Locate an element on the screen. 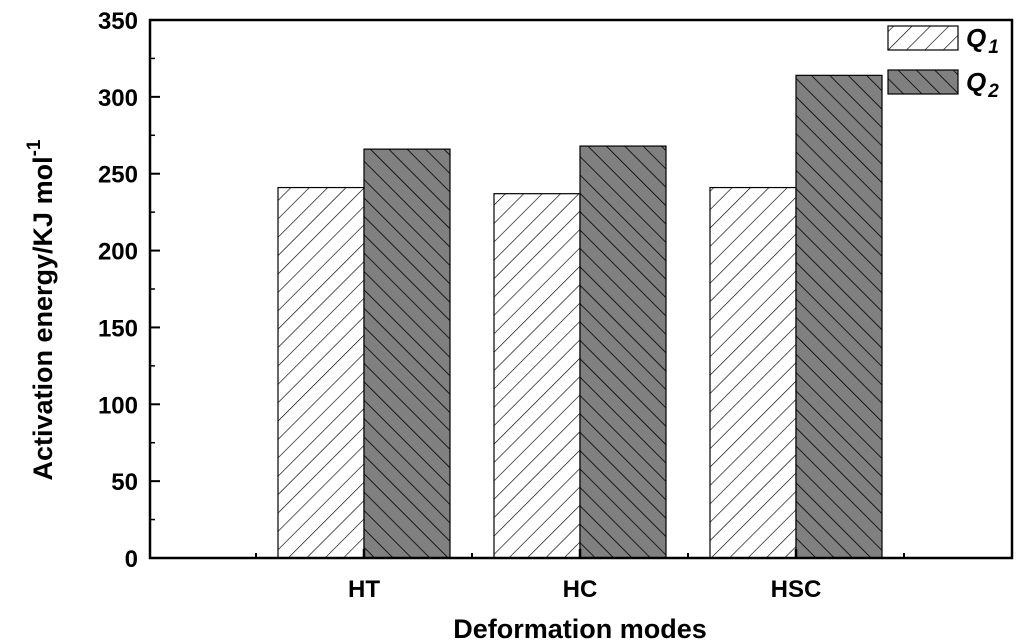 The image size is (1024, 644). y-axis-title-main: Activation energy/KJ mol is located at coordinates (43, 318).